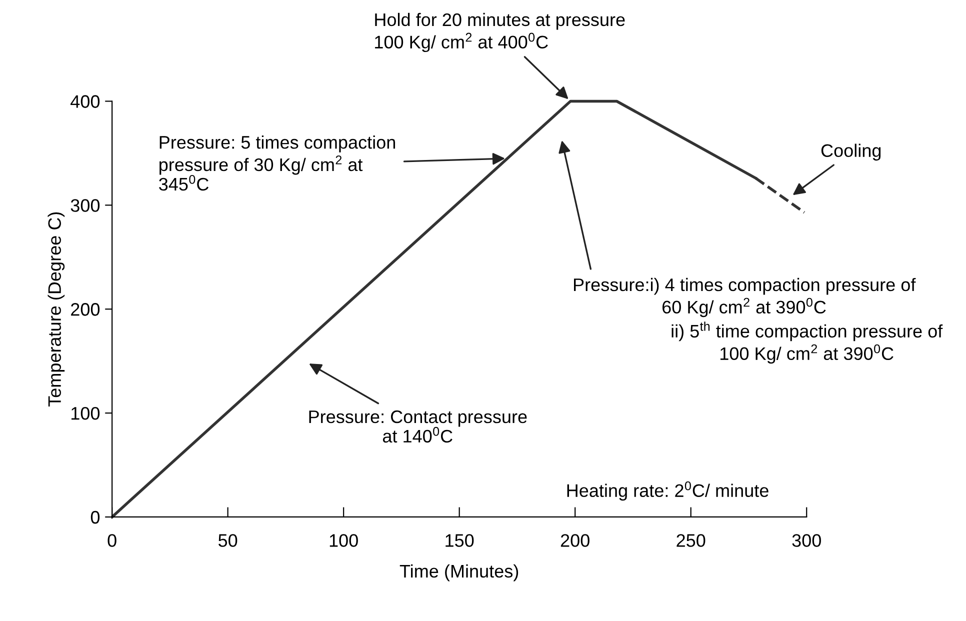 The image size is (966, 621). I want to click on y-tick-label: 200, so click(85, 309).